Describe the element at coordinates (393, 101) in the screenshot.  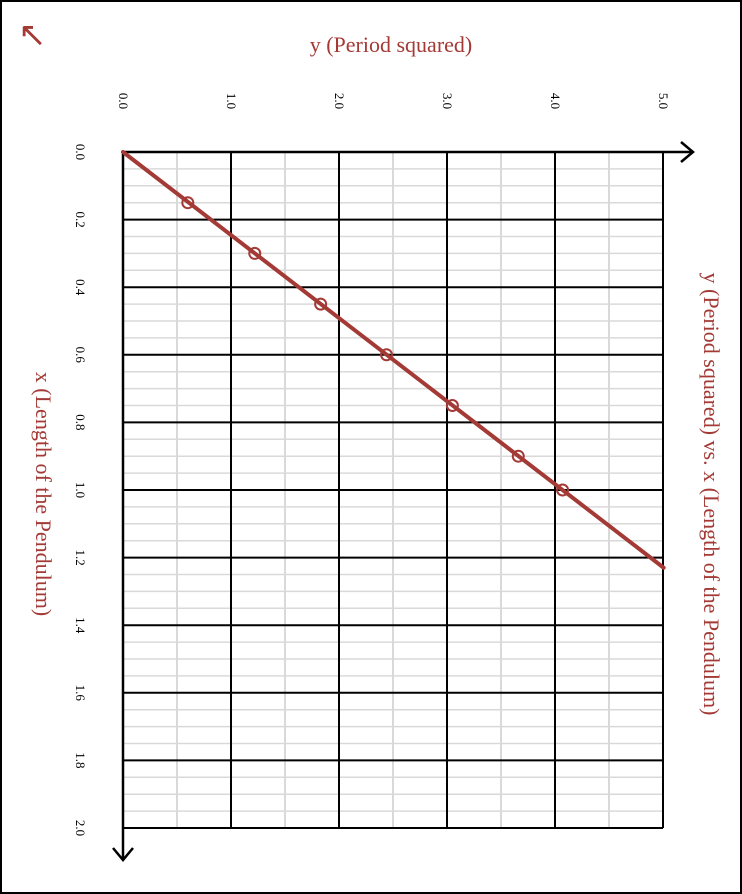
I see `y-tick-labels: 0.0 1.0 2.0 3.0 4.0 5.0` at that location.